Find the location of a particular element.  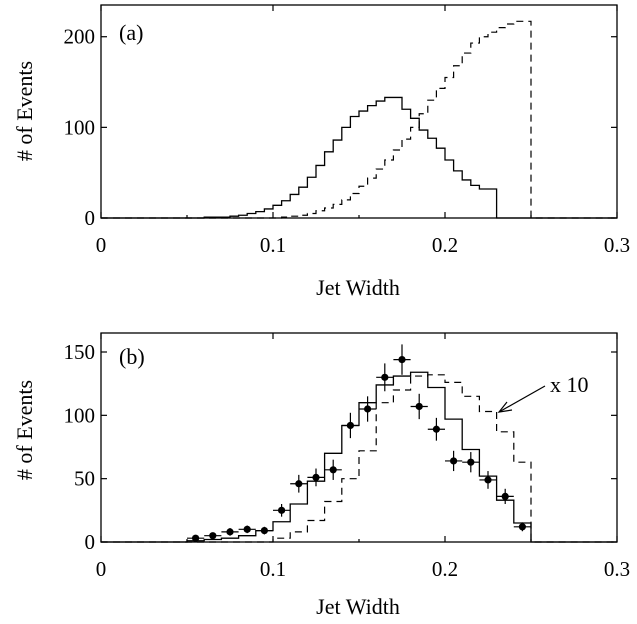

panel-a-xtick-label: 0.1 is located at coordinates (273, 245).